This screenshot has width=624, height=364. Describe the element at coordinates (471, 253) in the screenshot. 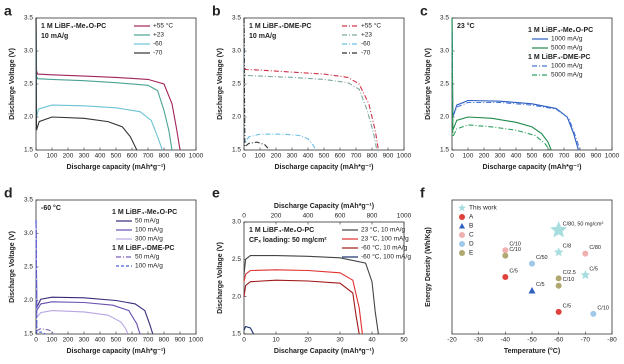

I see `legend-label: E` at that location.